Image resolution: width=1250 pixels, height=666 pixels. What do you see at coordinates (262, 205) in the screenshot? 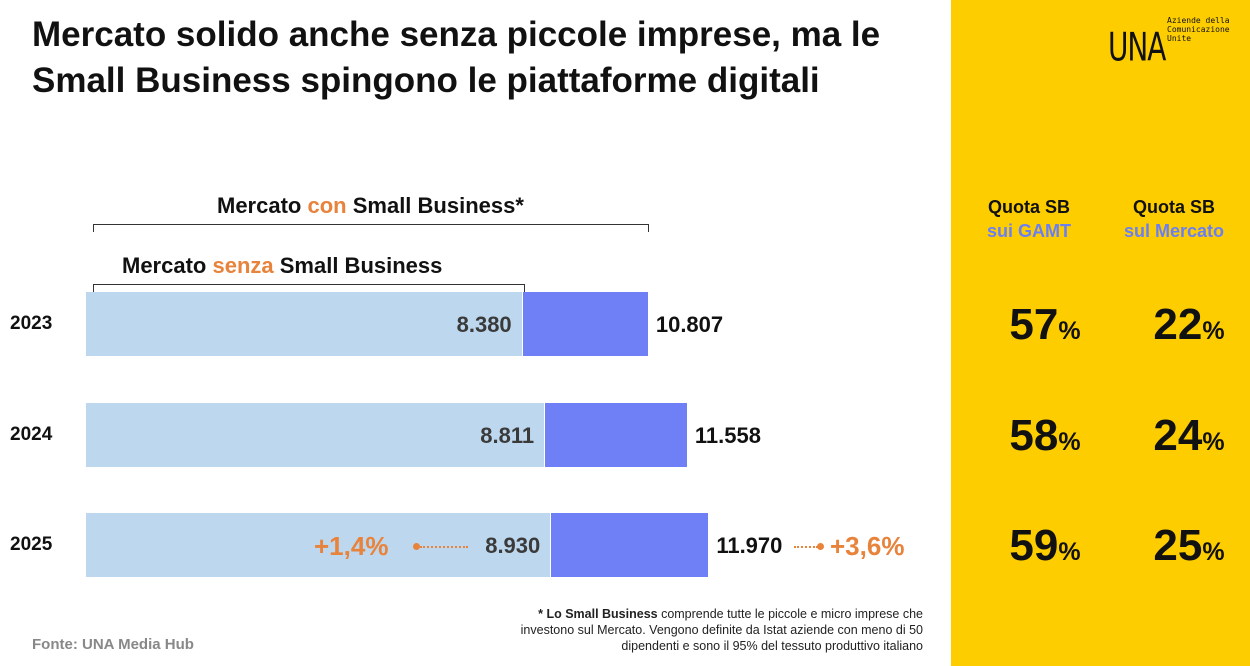
I see `bracket-with-sb-pre: Mercato` at bounding box center [262, 205].